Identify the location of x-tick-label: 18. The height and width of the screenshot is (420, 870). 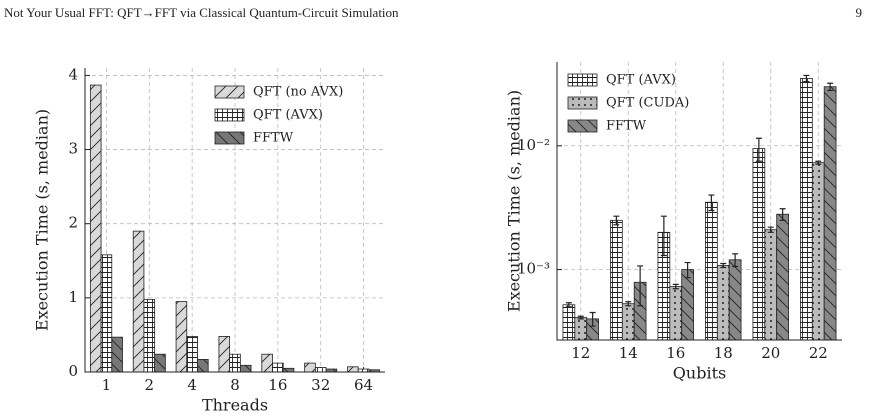
(723, 353).